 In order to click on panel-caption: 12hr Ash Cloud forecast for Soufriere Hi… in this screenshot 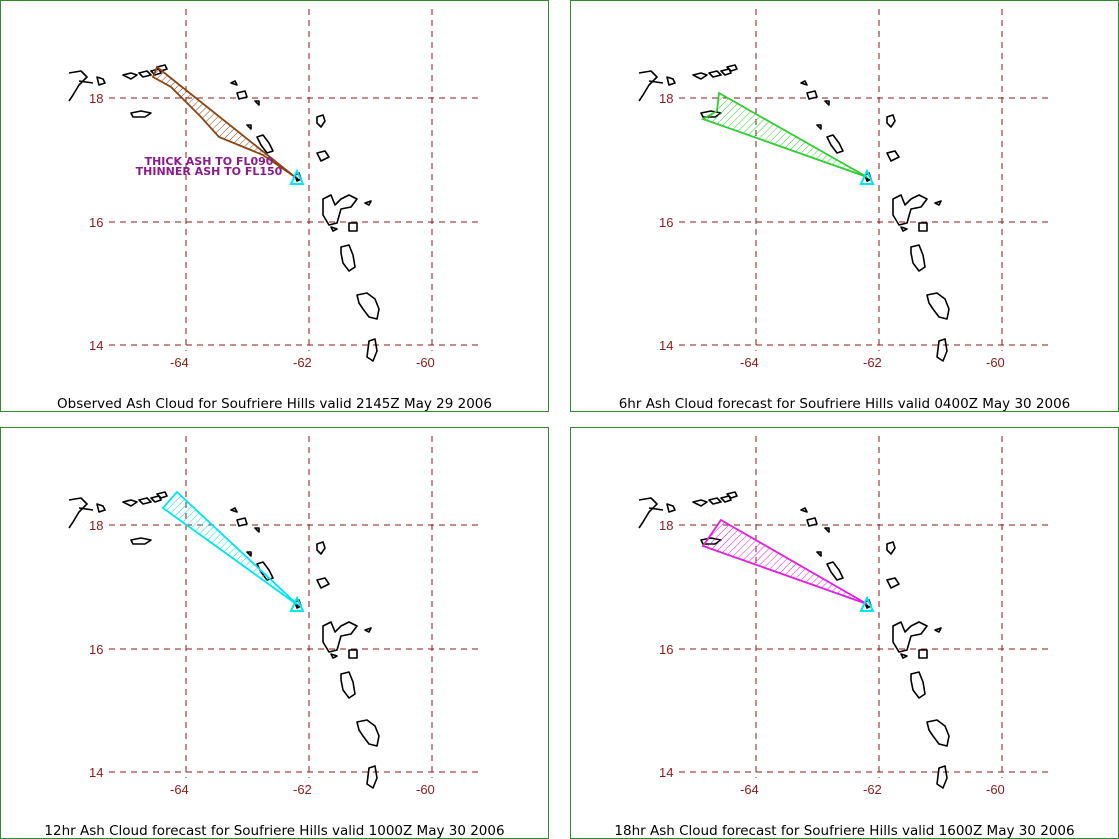, I will do `click(274, 831)`.